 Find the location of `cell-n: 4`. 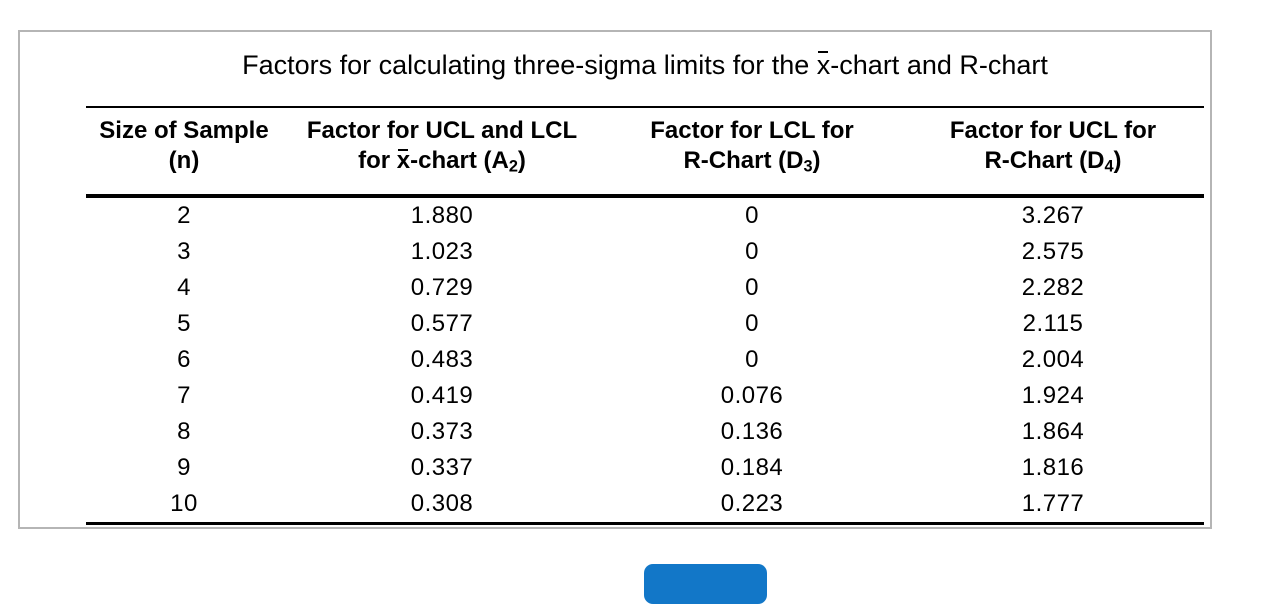

cell-n: 4 is located at coordinates (184, 287).